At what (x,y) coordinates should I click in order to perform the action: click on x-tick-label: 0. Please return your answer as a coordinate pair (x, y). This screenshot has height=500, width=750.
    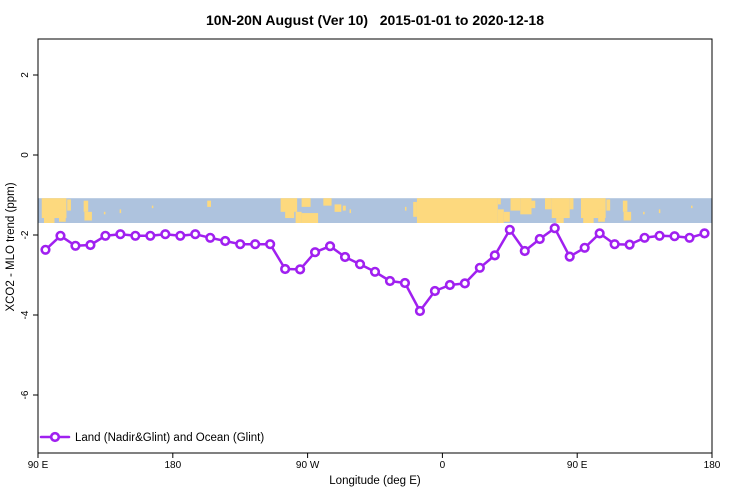
    Looking at the image, I should click on (443, 465).